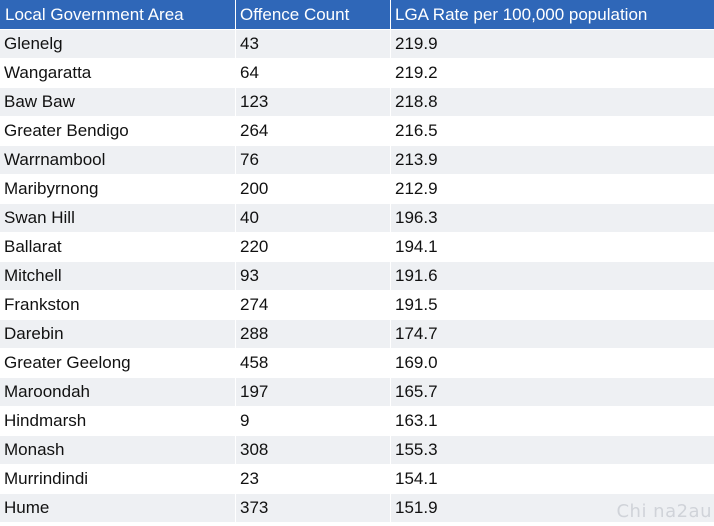  I want to click on cell-offence-count: 220, so click(313, 246).